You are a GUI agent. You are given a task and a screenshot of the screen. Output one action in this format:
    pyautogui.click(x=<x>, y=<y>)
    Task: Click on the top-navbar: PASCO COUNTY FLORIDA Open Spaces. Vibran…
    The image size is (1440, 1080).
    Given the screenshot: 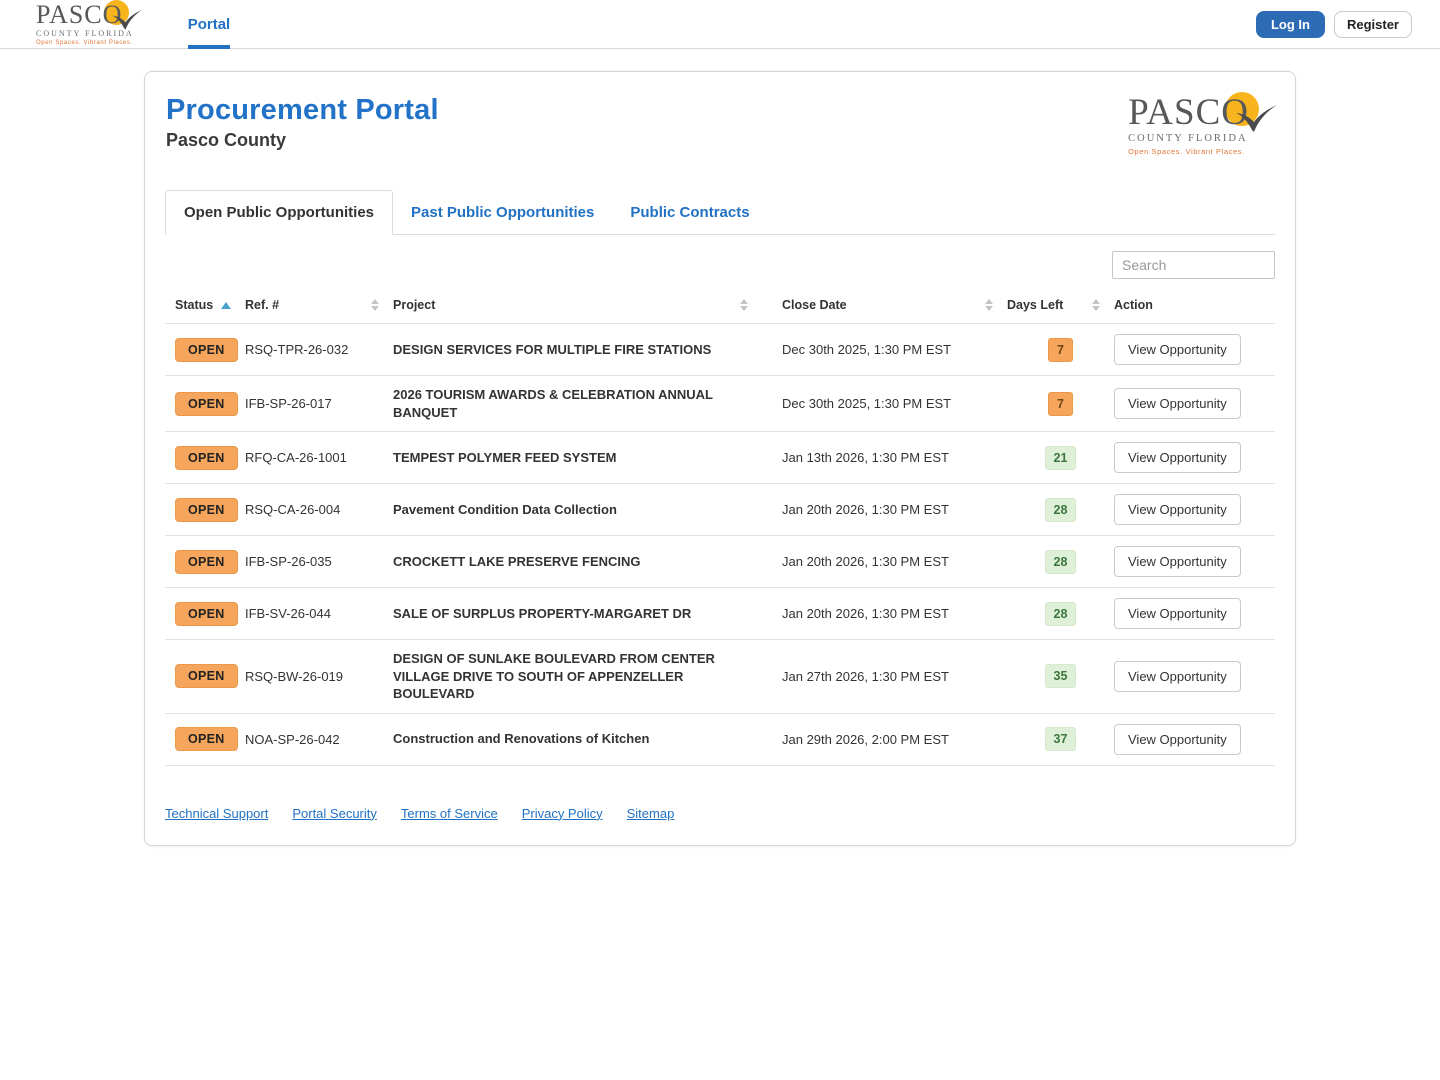 What is the action you would take?
    pyautogui.click(x=720, y=24)
    